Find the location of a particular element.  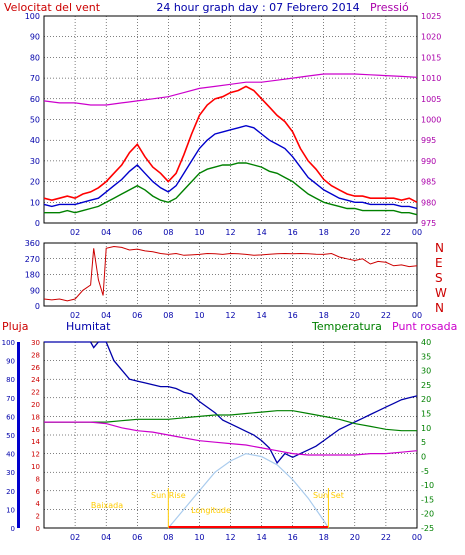

temperature-label: Temperatura is located at coordinates (346, 326).